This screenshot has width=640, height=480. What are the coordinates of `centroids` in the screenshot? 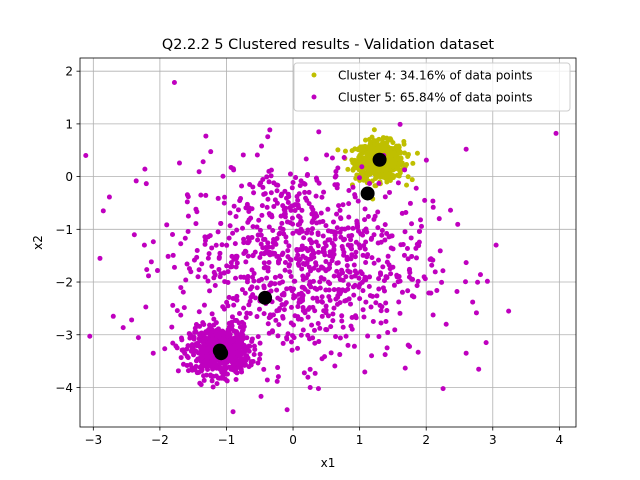 It's located at (299, 256).